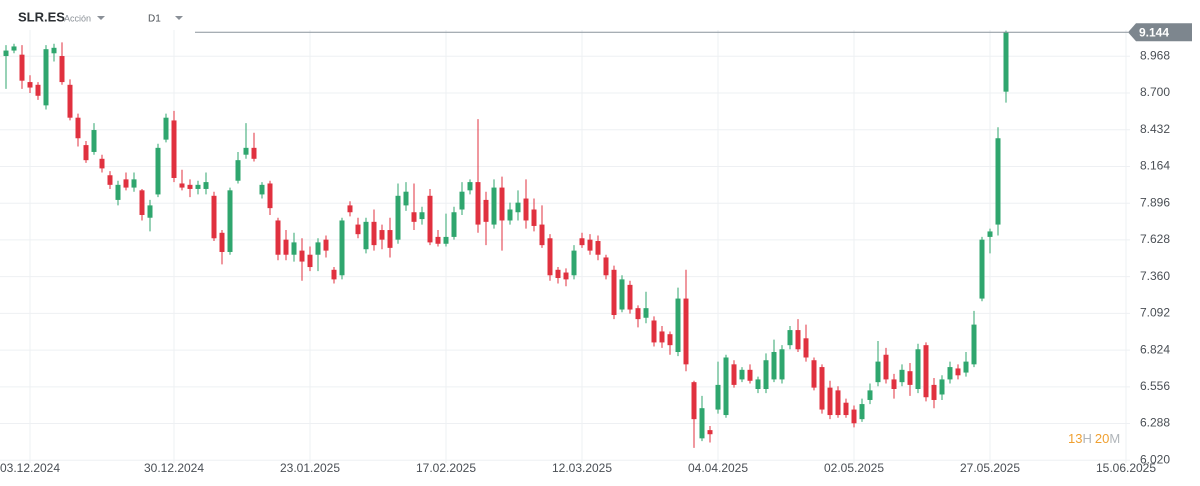 Image resolution: width=1200 pixels, height=486 pixels. I want to click on x-tick-label: 02.05.2025, so click(854, 468).